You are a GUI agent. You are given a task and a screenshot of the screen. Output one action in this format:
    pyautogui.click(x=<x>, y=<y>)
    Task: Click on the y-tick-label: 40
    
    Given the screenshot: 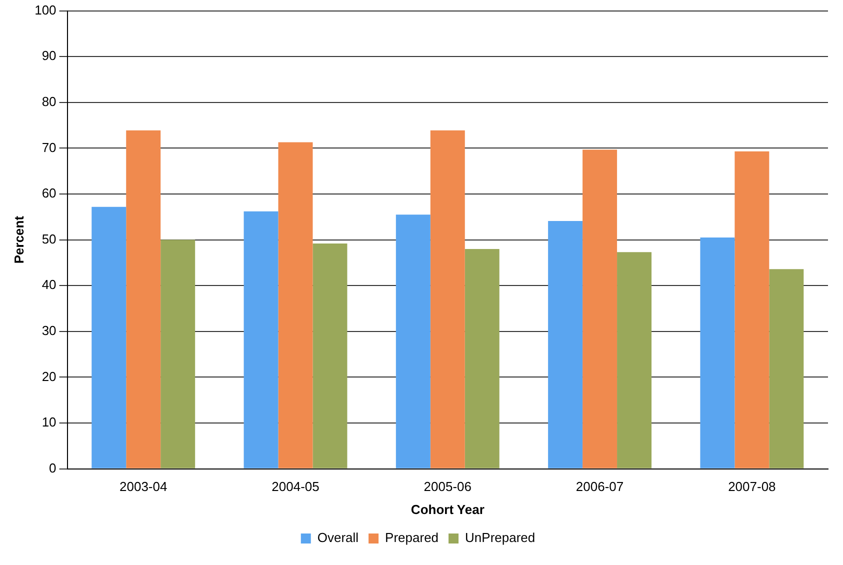 What is the action you would take?
    pyautogui.click(x=49, y=284)
    